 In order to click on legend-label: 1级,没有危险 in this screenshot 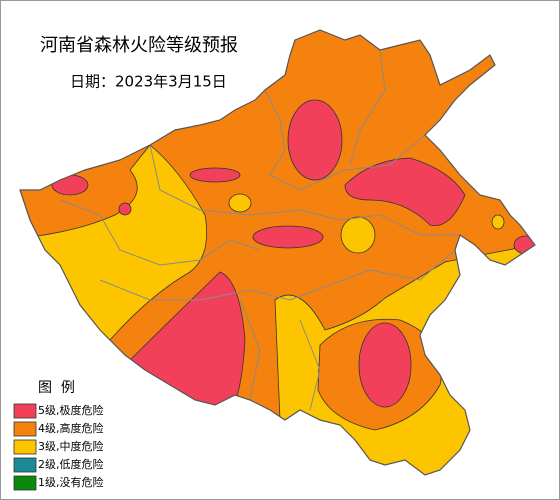, I will do `click(71, 482)`.